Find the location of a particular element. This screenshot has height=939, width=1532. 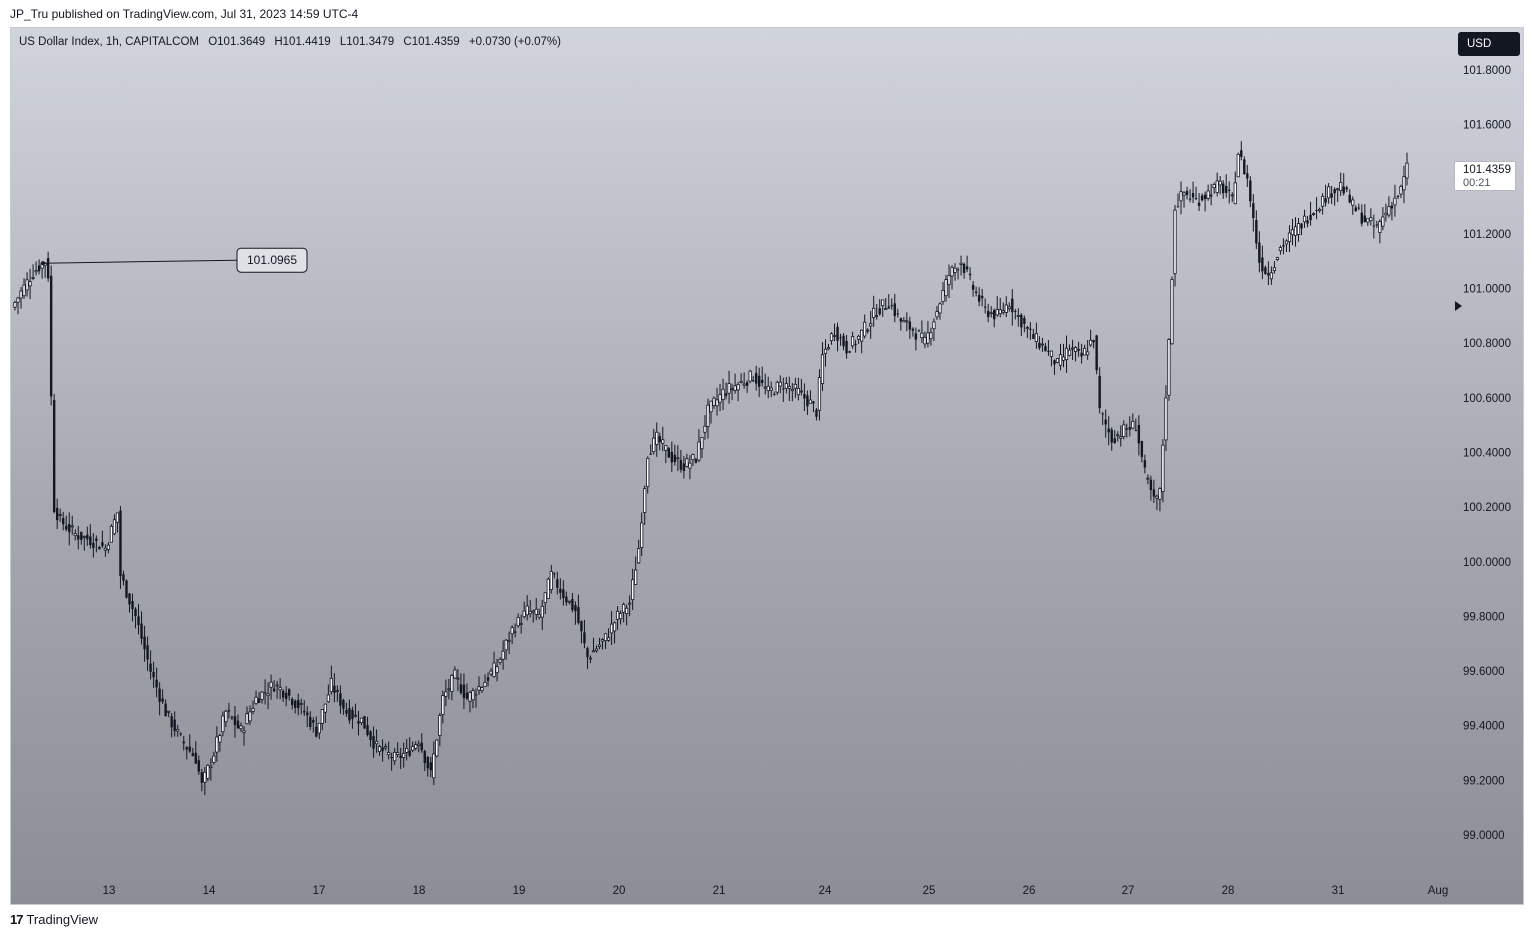

legend-close: C101.4359 is located at coordinates (431, 42).